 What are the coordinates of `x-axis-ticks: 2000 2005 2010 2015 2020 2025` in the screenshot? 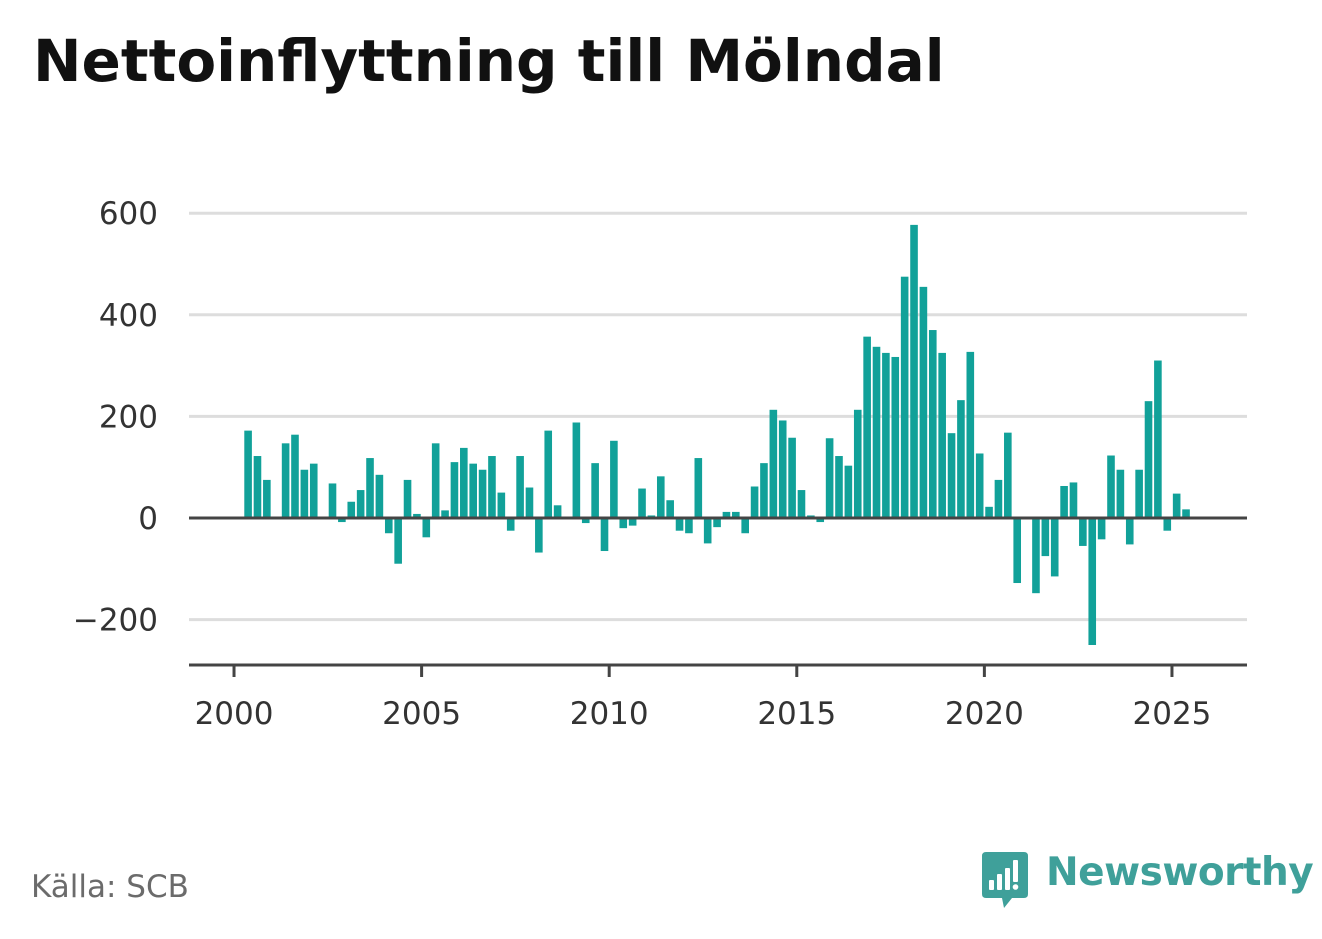 It's located at (703, 698).